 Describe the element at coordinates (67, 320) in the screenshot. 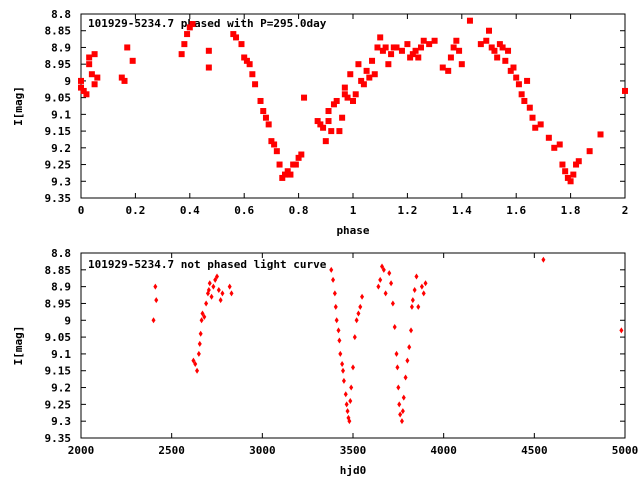

I see `unphased-y-tick-label: 9` at that location.